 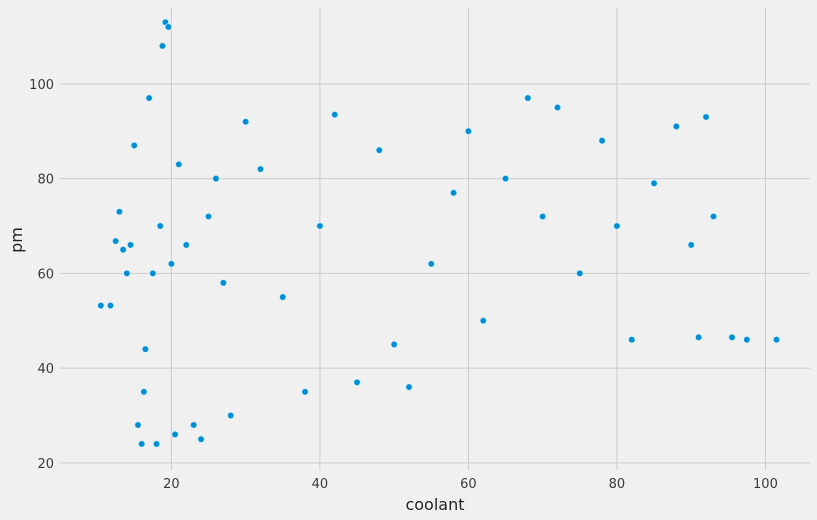 What do you see at coordinates (320, 484) in the screenshot?
I see `x-tick-label: 40` at bounding box center [320, 484].